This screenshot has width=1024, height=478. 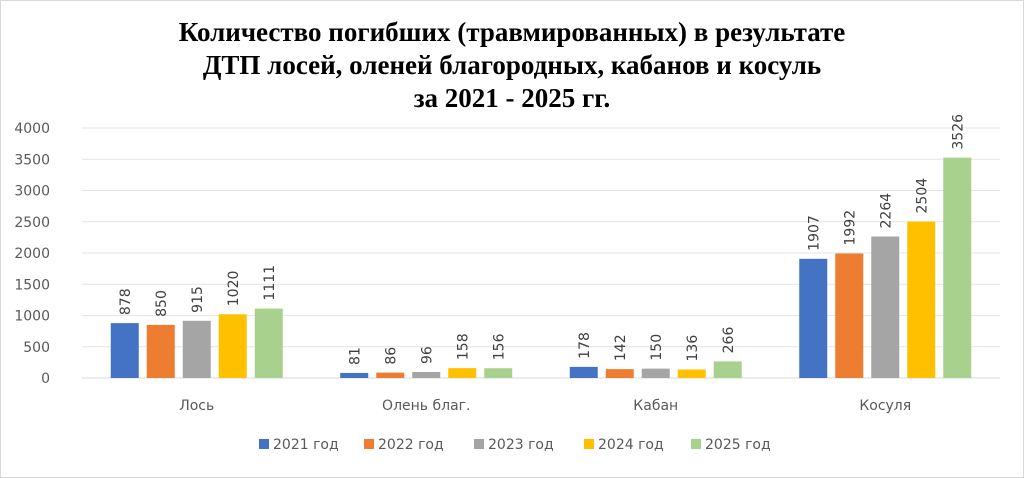 What do you see at coordinates (886, 211) in the screenshot?
I see `data-label: 2264` at bounding box center [886, 211].